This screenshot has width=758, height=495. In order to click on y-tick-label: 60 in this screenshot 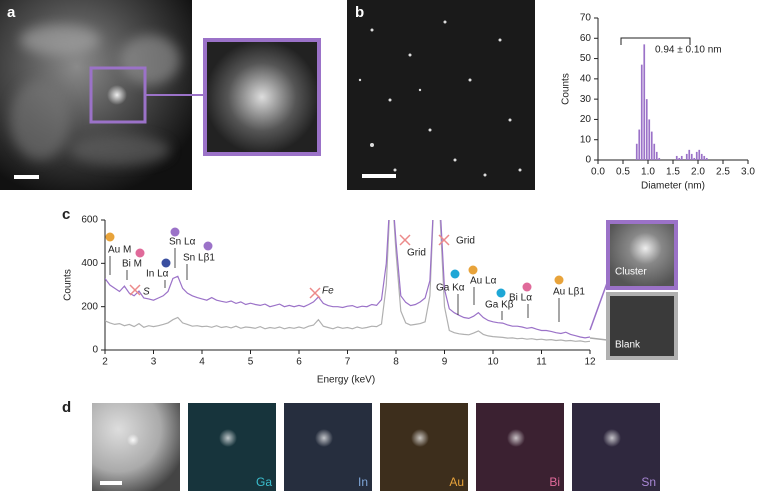, I will do `click(586, 38)`.